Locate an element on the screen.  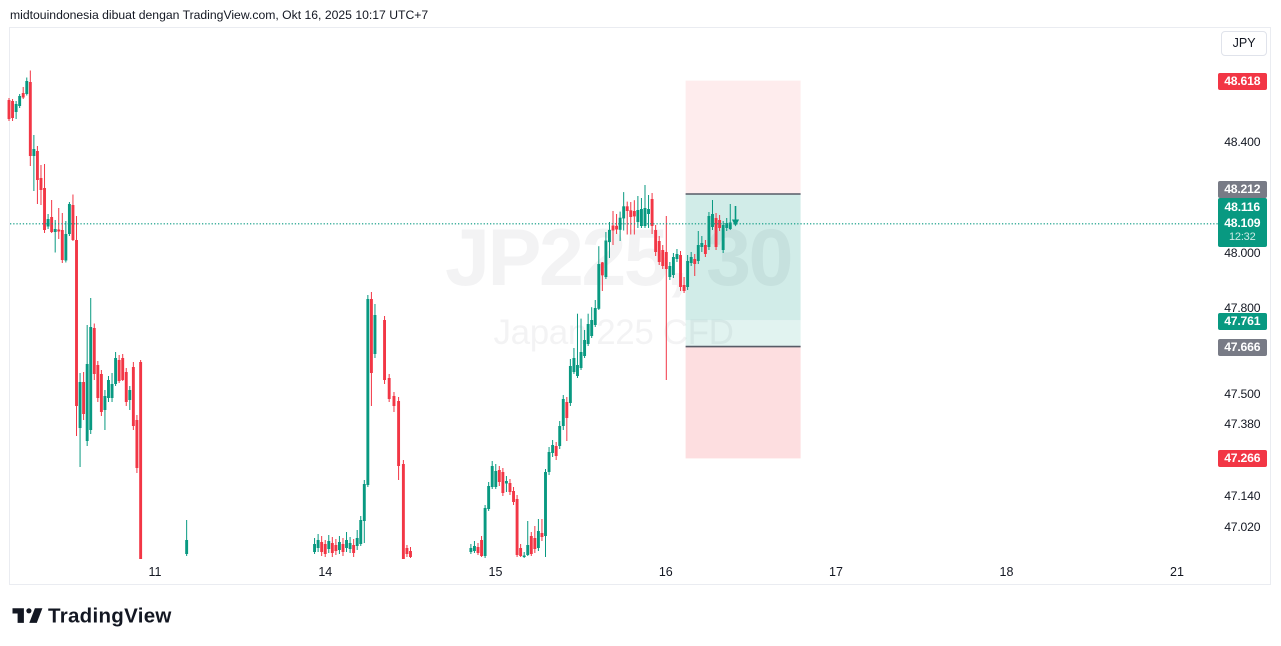
svg-text: TradingView is located at coordinates (110, 616).